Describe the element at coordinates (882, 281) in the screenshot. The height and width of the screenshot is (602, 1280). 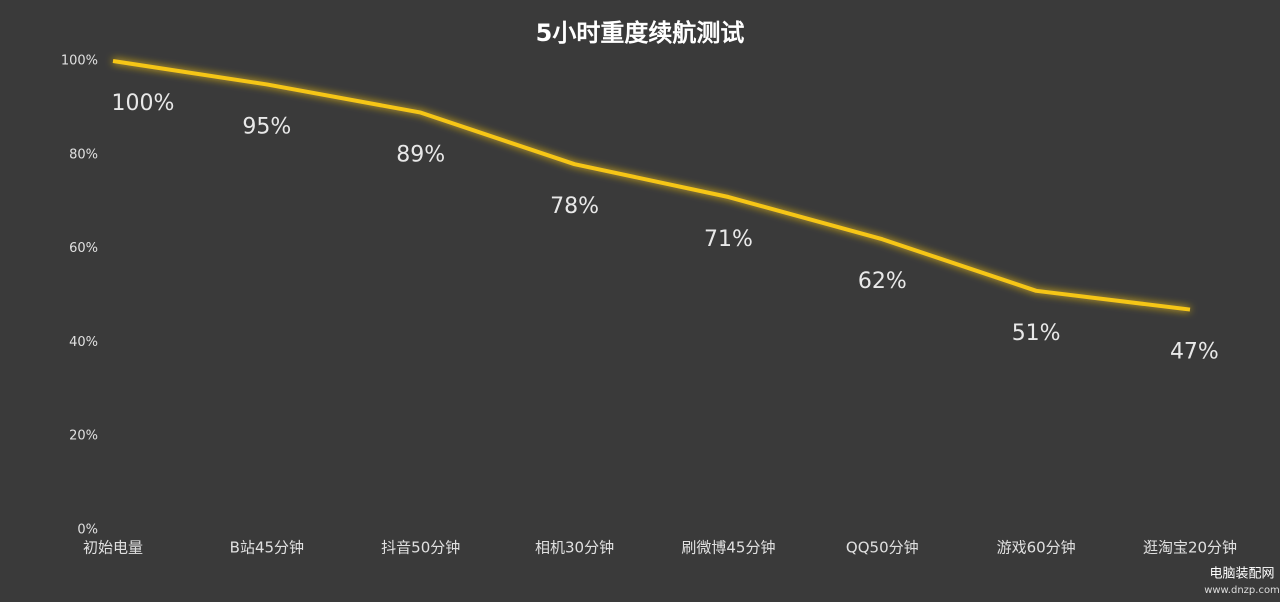
I see `data-label: 62%` at that location.